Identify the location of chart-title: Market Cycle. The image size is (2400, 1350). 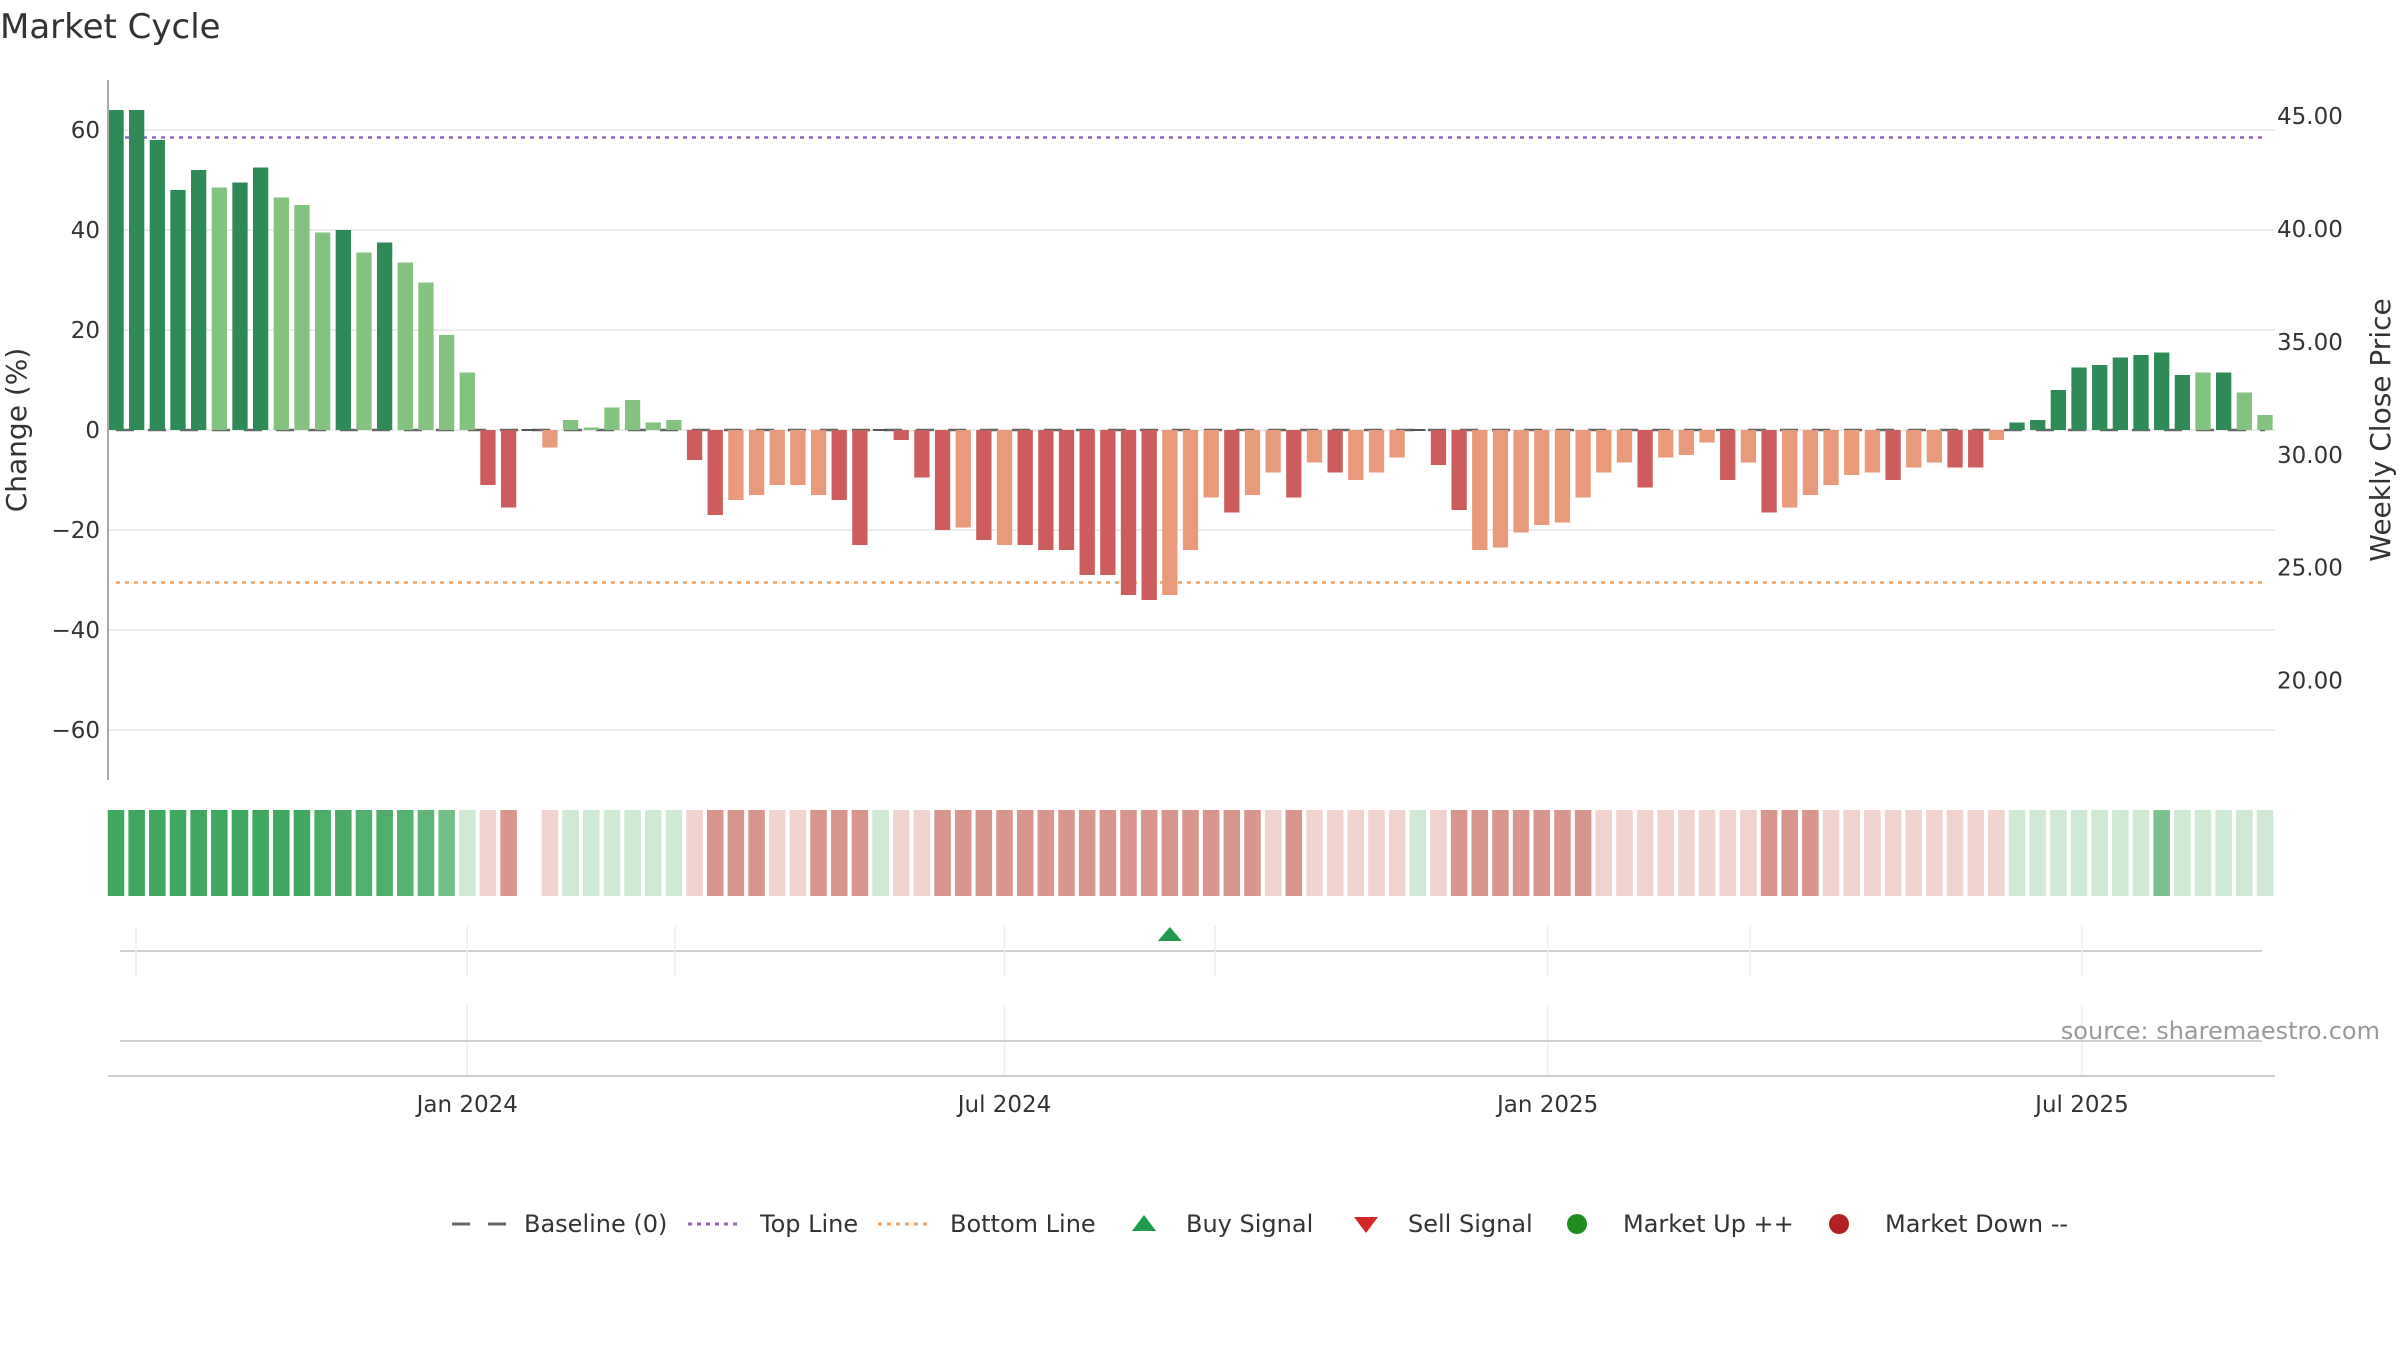
(110, 27).